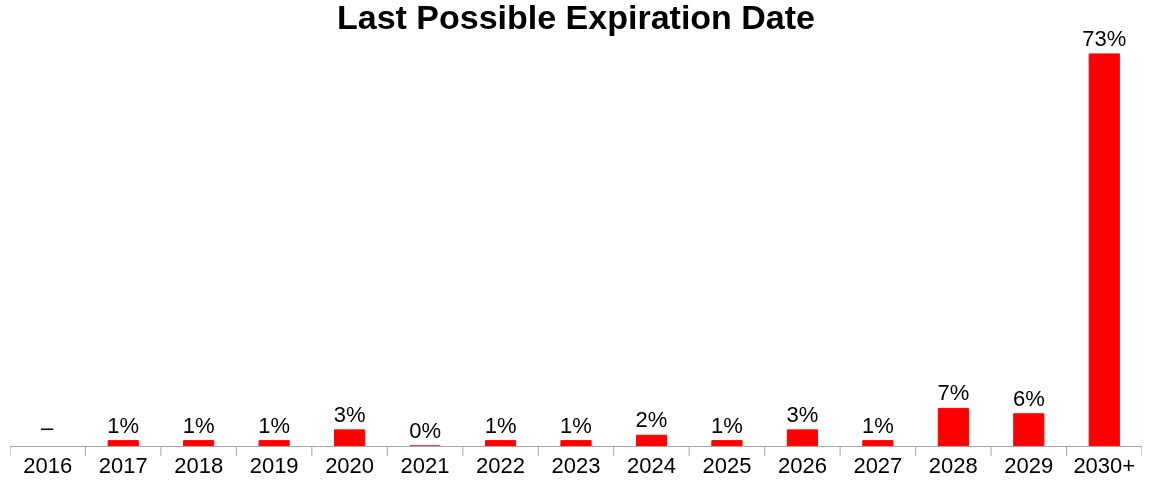 The image size is (1152, 491). I want to click on x-tick-label: 2025, so click(727, 466).